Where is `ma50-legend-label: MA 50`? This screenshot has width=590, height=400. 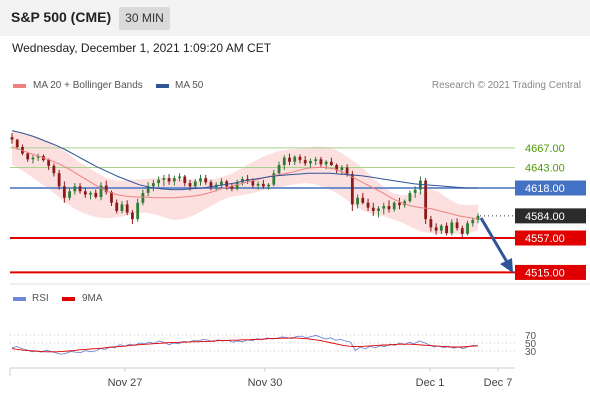
ma50-legend-label: MA 50 is located at coordinates (189, 85).